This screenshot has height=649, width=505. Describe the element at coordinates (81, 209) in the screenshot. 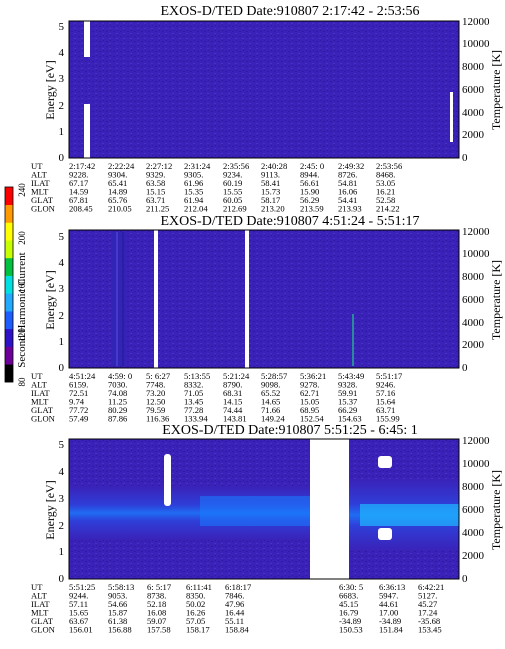

I see `ephemeris-value: 208.45` at that location.